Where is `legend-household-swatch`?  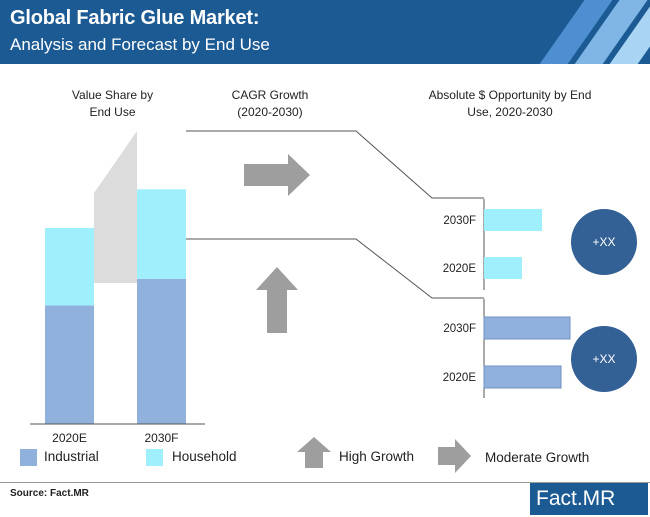
legend-household-swatch is located at coordinates (154, 457).